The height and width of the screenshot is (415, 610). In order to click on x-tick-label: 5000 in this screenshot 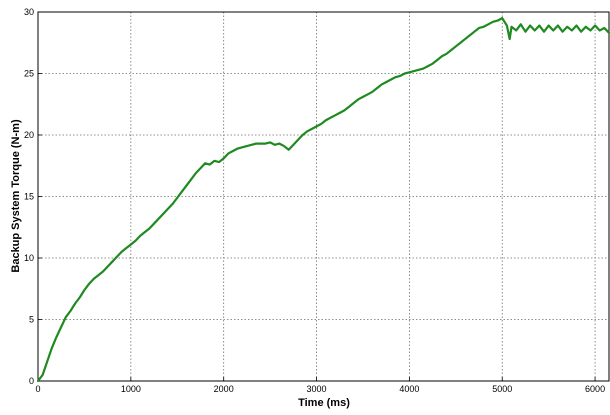, I will do `click(502, 389)`.